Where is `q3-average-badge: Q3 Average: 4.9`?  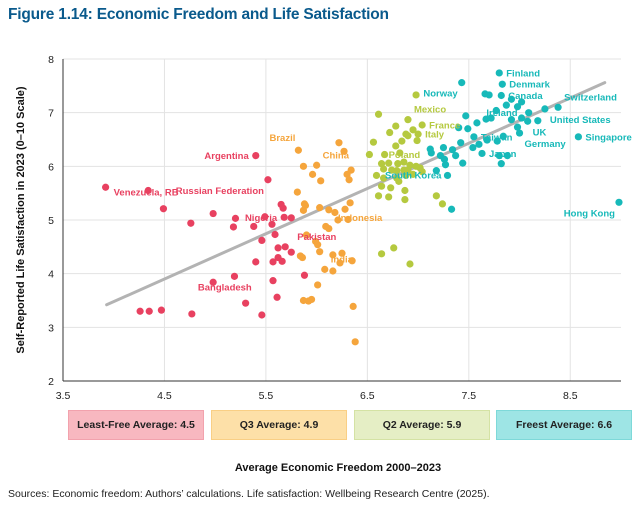
q3-average-badge: Q3 Average: 4.9 is located at coordinates (279, 425).